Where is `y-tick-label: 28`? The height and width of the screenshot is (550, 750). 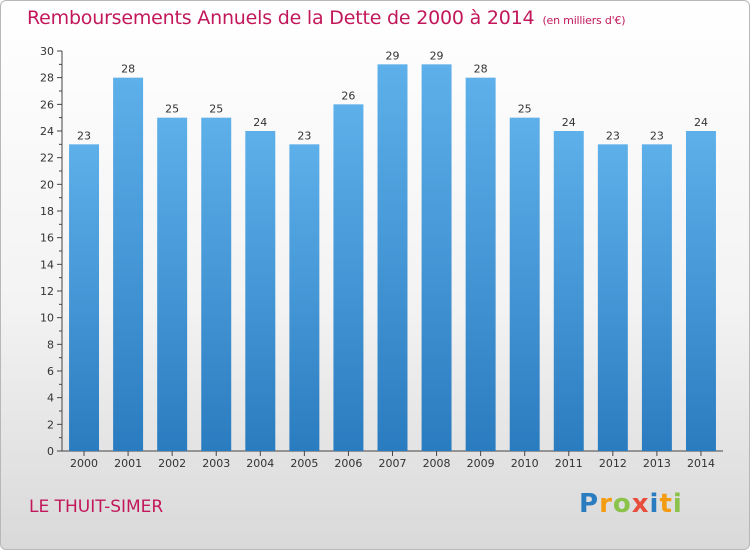 y-tick-label: 28 is located at coordinates (47, 78).